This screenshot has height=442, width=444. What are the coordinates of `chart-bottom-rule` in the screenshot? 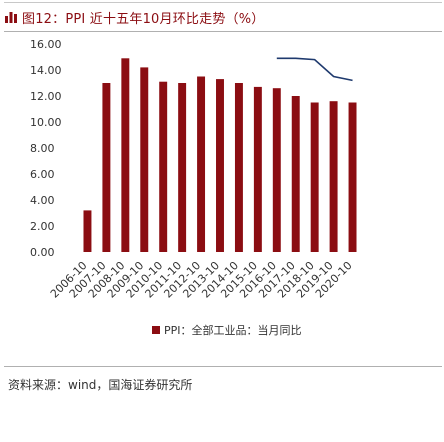 It's located at (223, 366).